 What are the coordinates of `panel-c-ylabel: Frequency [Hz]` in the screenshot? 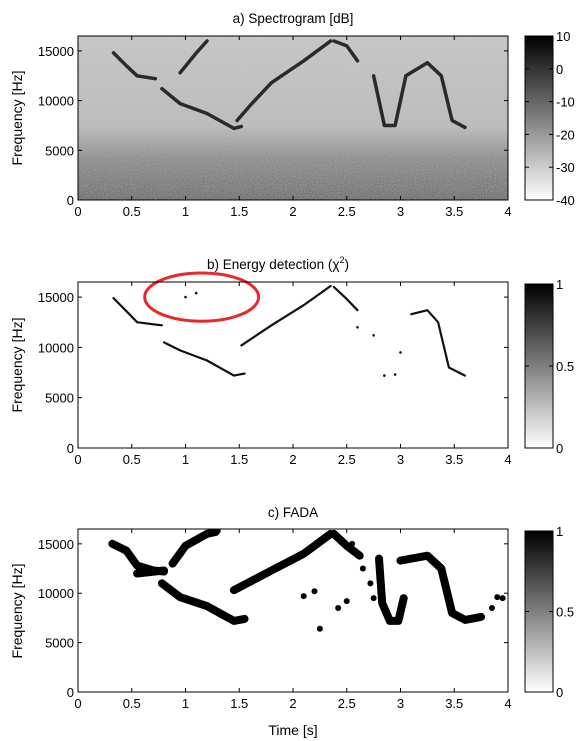 It's located at (17, 611).